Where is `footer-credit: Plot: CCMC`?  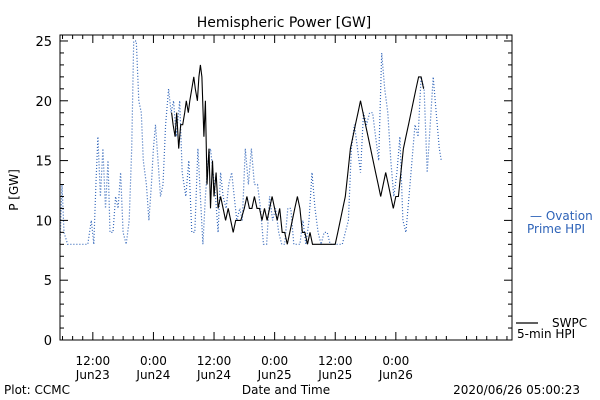 footer-credit: Plot: CCMC is located at coordinates (37, 390).